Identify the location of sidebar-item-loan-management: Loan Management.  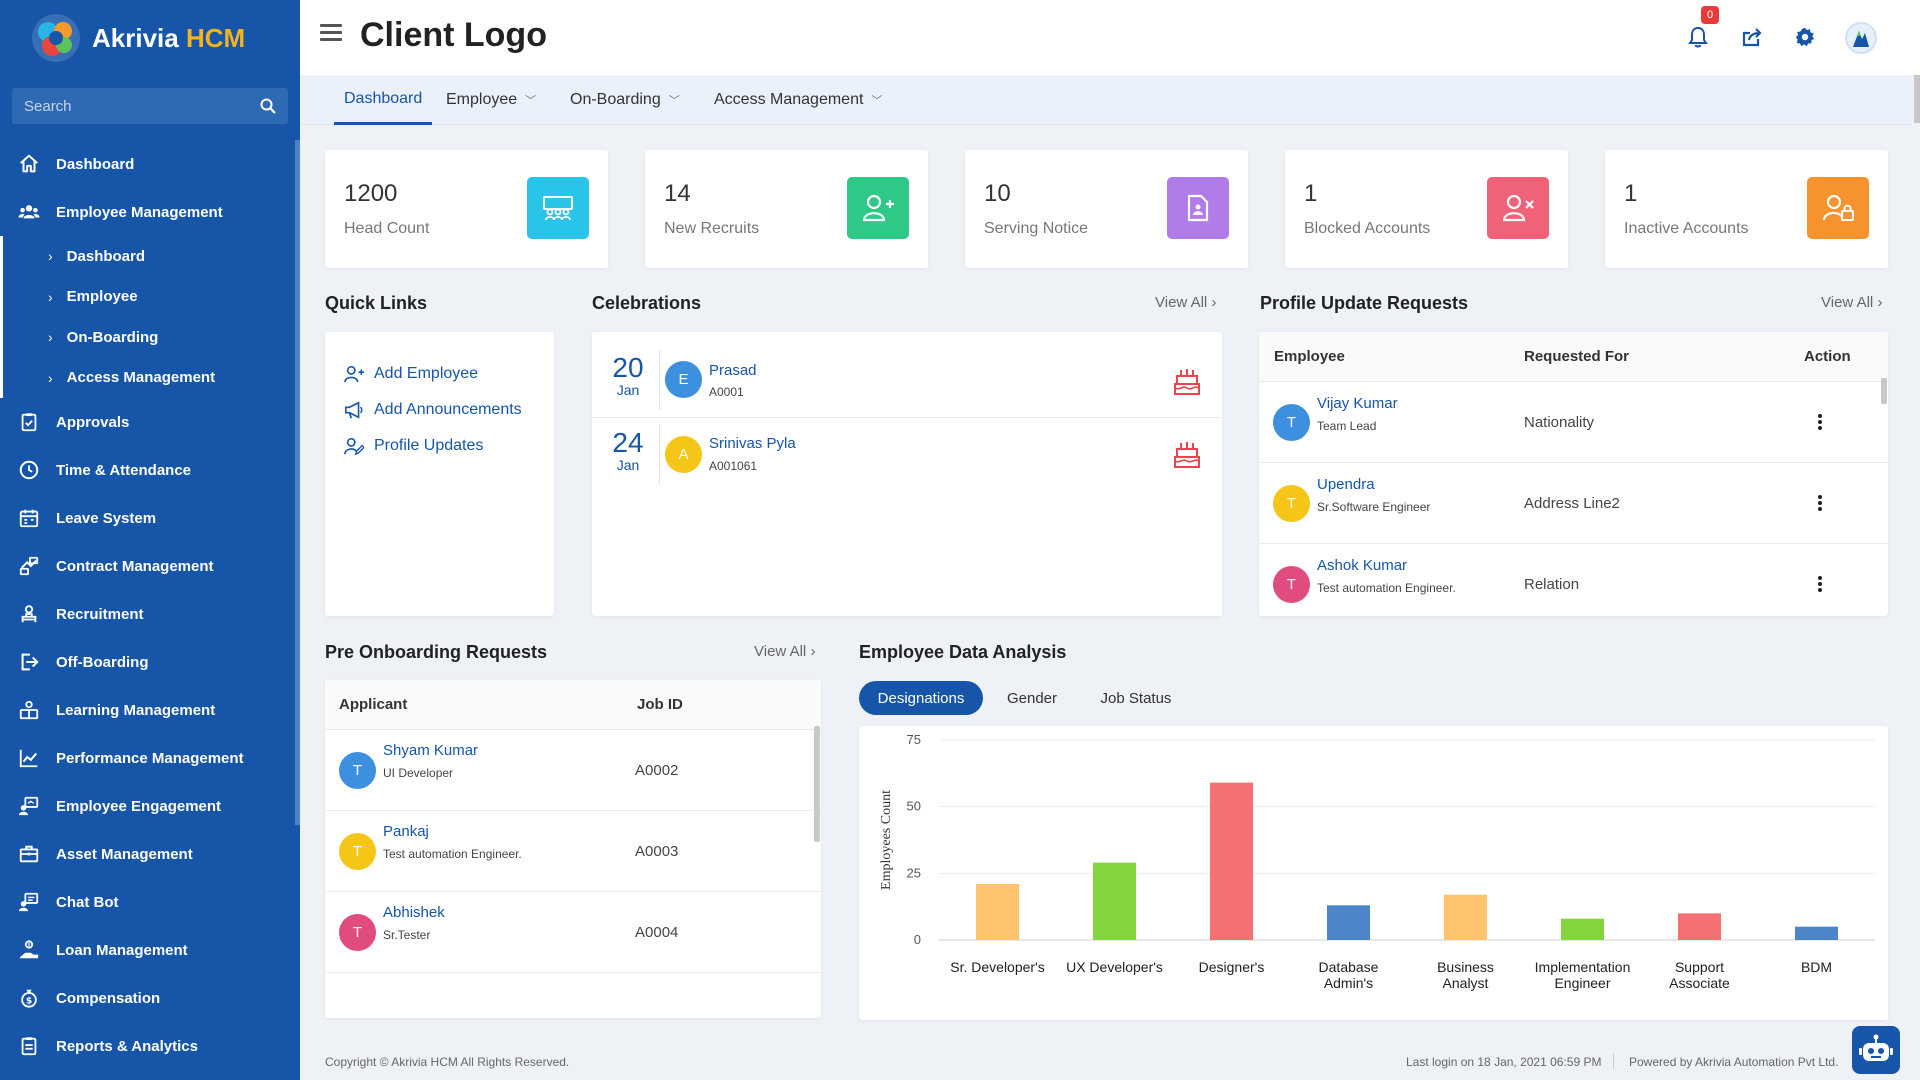
(150, 950).